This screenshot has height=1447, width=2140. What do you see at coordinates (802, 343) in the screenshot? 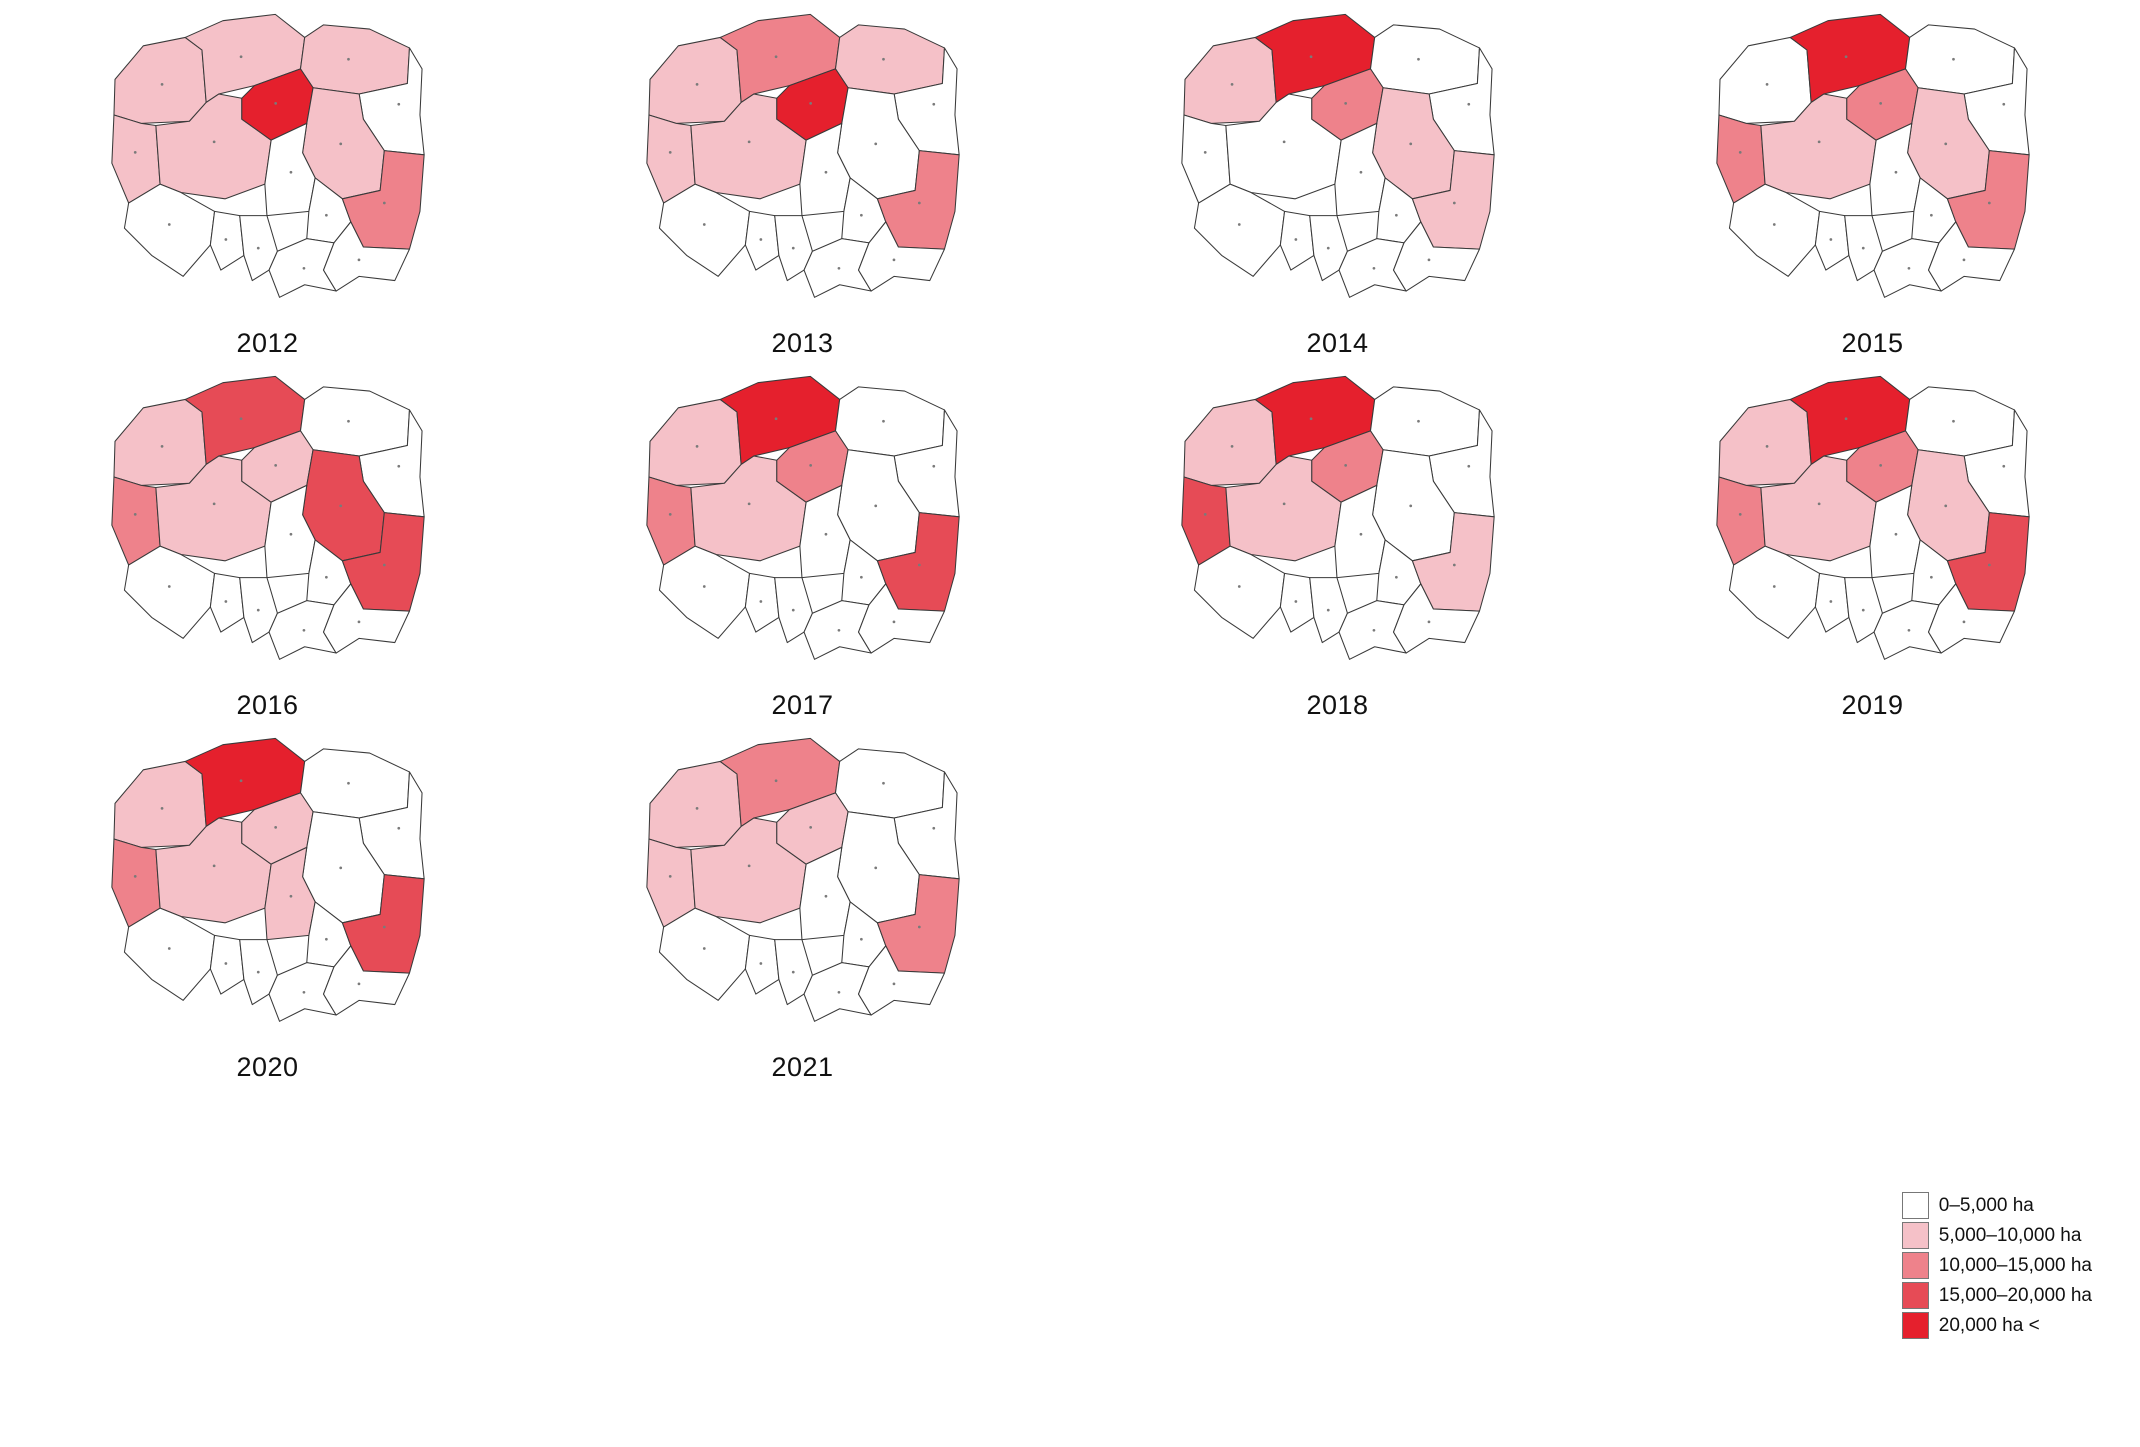
I see `year-label: 2013` at bounding box center [802, 343].